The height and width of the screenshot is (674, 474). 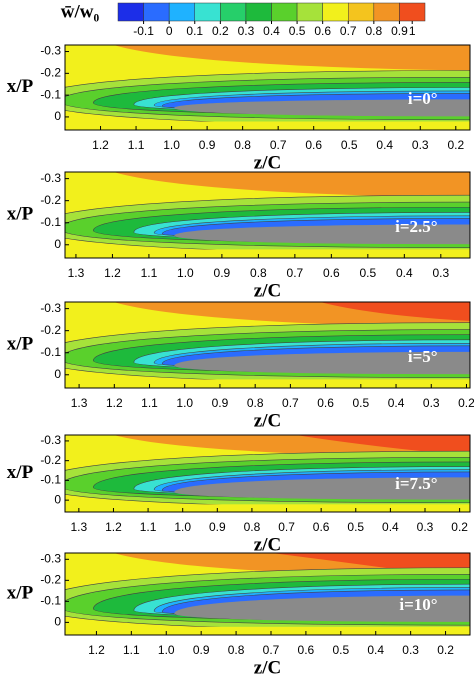 I want to click on x-tick-label: 1.0, so click(x=166, y=650).